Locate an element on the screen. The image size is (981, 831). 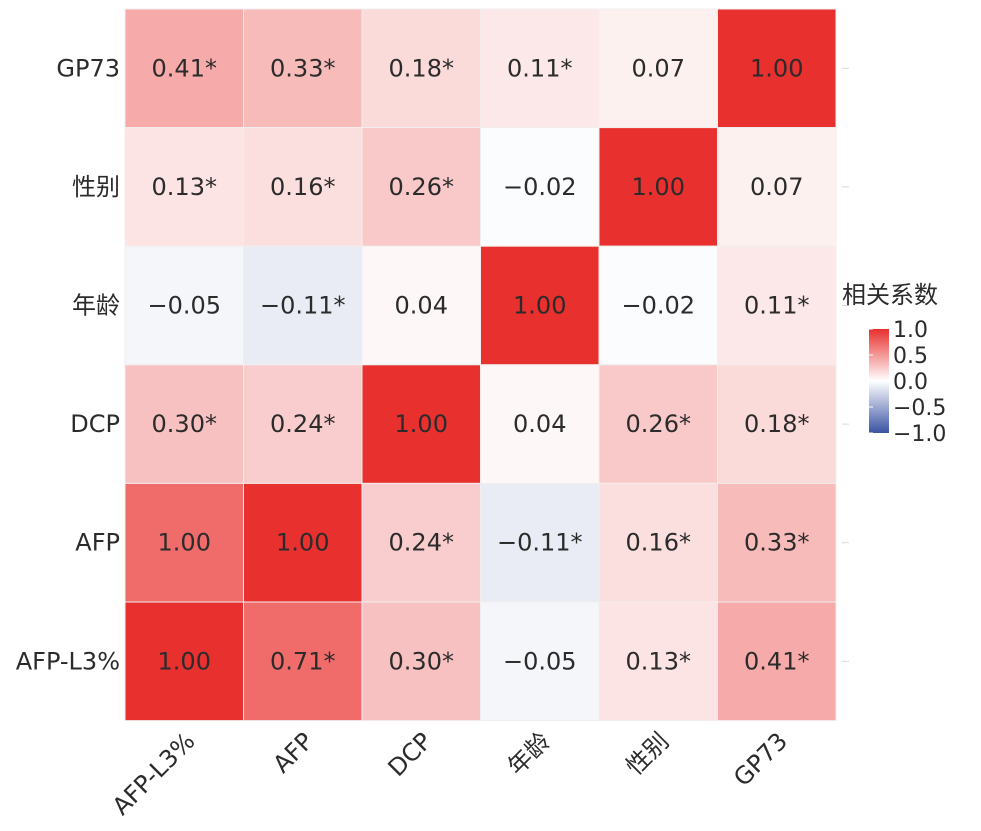
colorbar-tick-label: 1.0 is located at coordinates (910, 330).